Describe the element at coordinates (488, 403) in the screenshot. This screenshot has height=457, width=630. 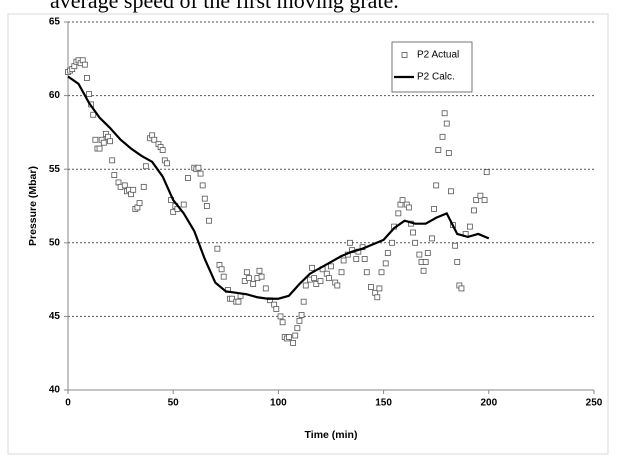
I see `x-tick-label: 200` at that location.